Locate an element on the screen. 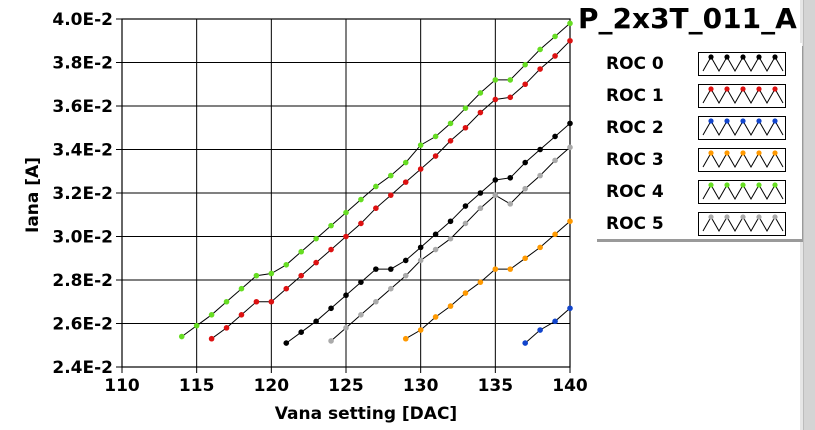  legend-entry: ROC 3 is located at coordinates (698, 160).